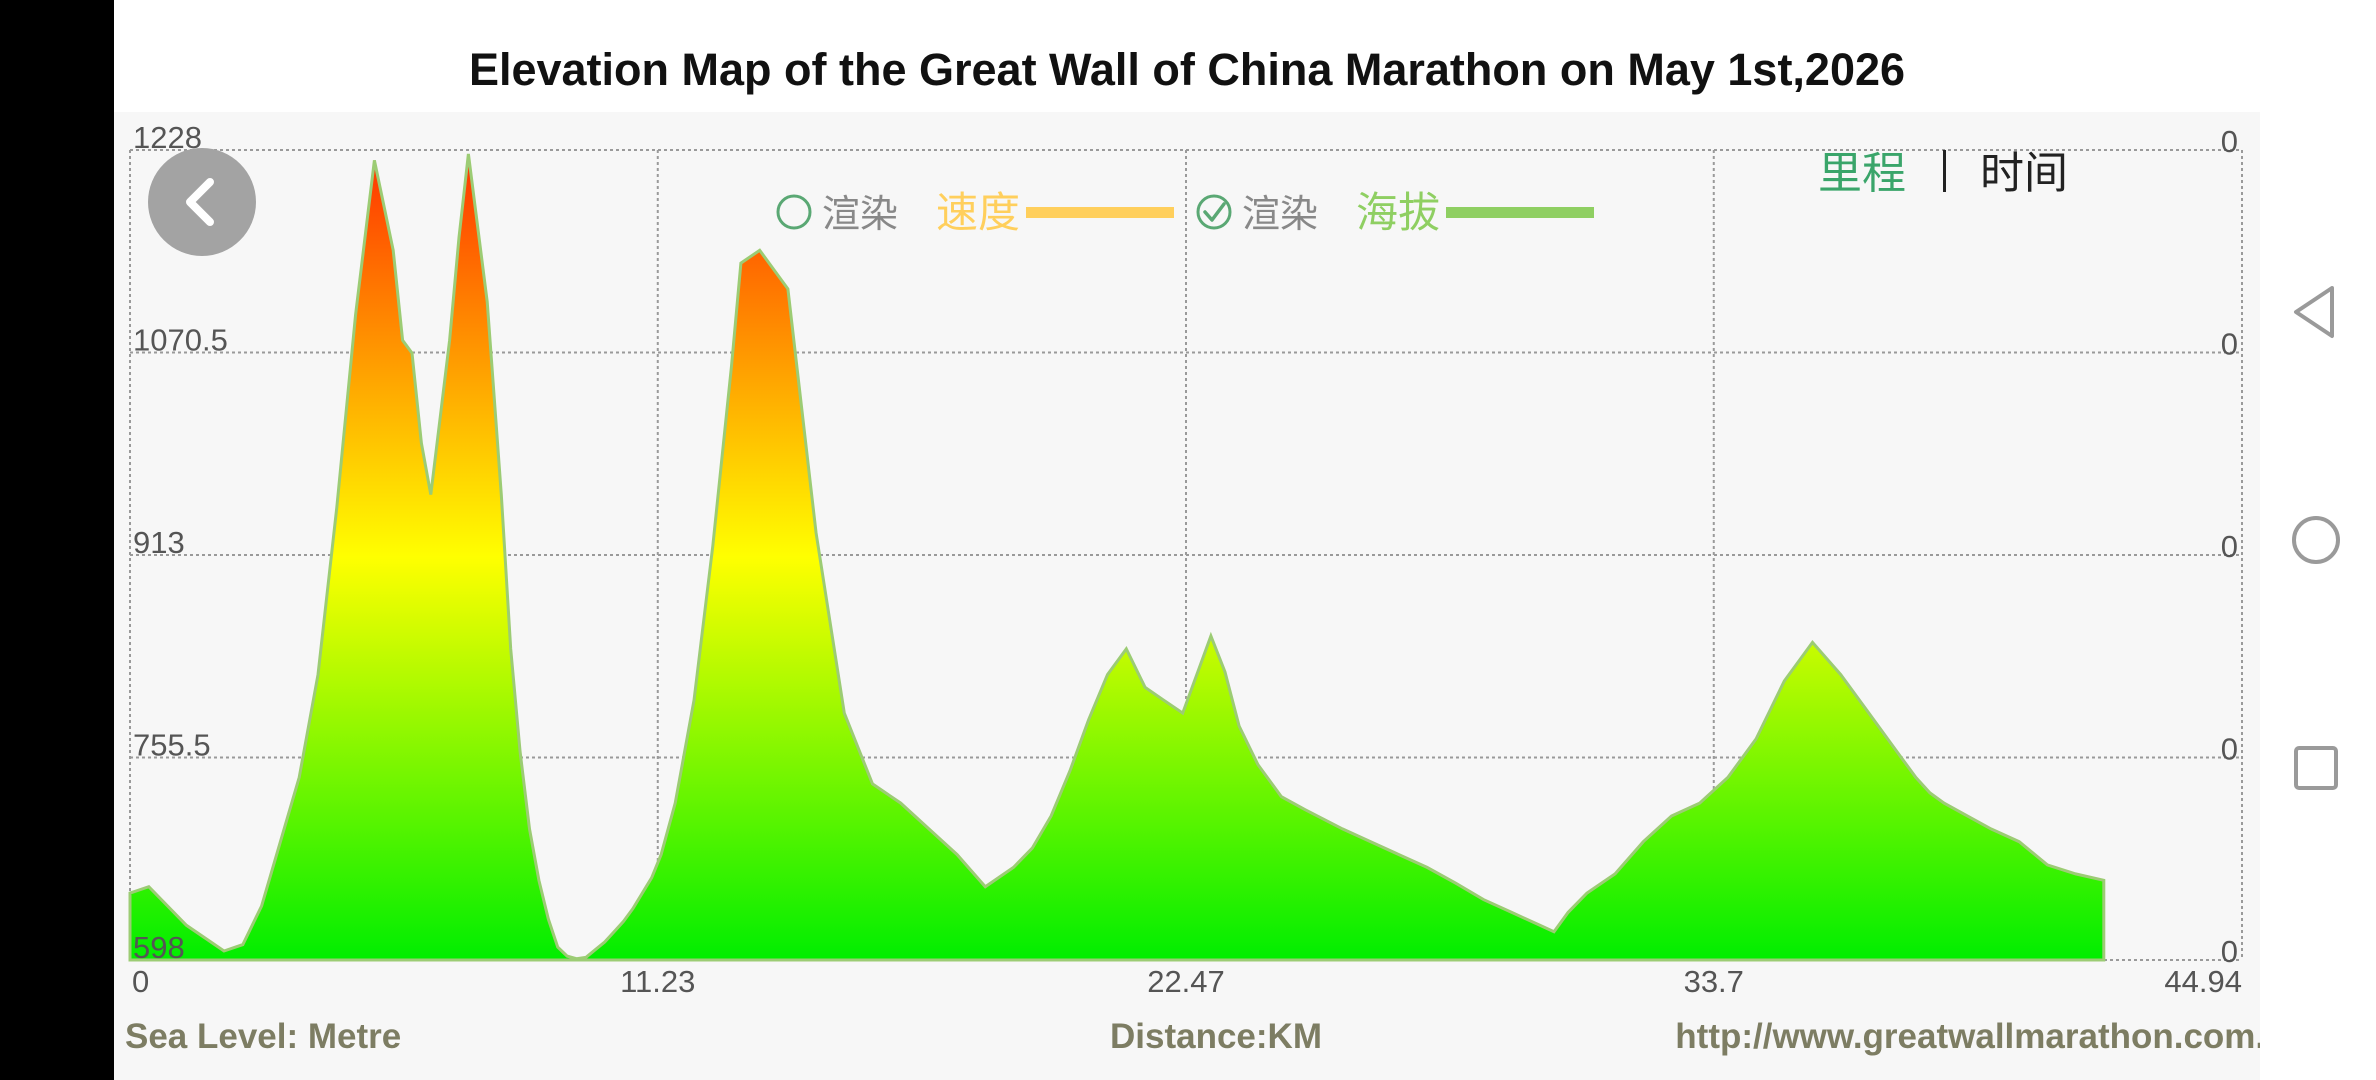 Image resolution: width=2376 pixels, height=1080 pixels. What do you see at coordinates (1100, 212) in the screenshot?
I see `speed-legend-line` at bounding box center [1100, 212].